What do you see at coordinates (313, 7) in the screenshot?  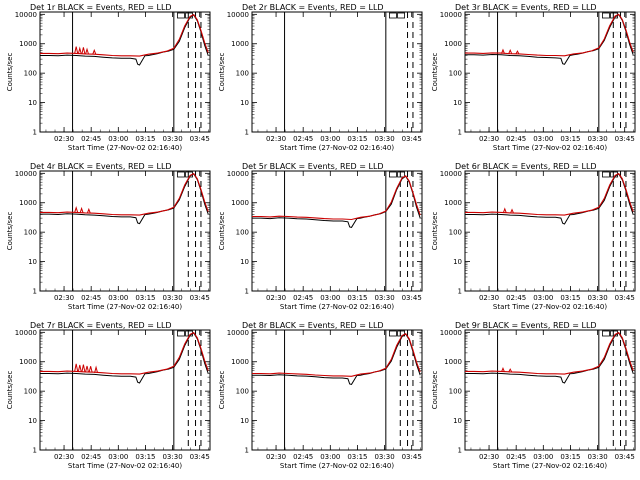 I see `panel-title: Det 2r BLACK = Events, RED = LLD` at bounding box center [313, 7].